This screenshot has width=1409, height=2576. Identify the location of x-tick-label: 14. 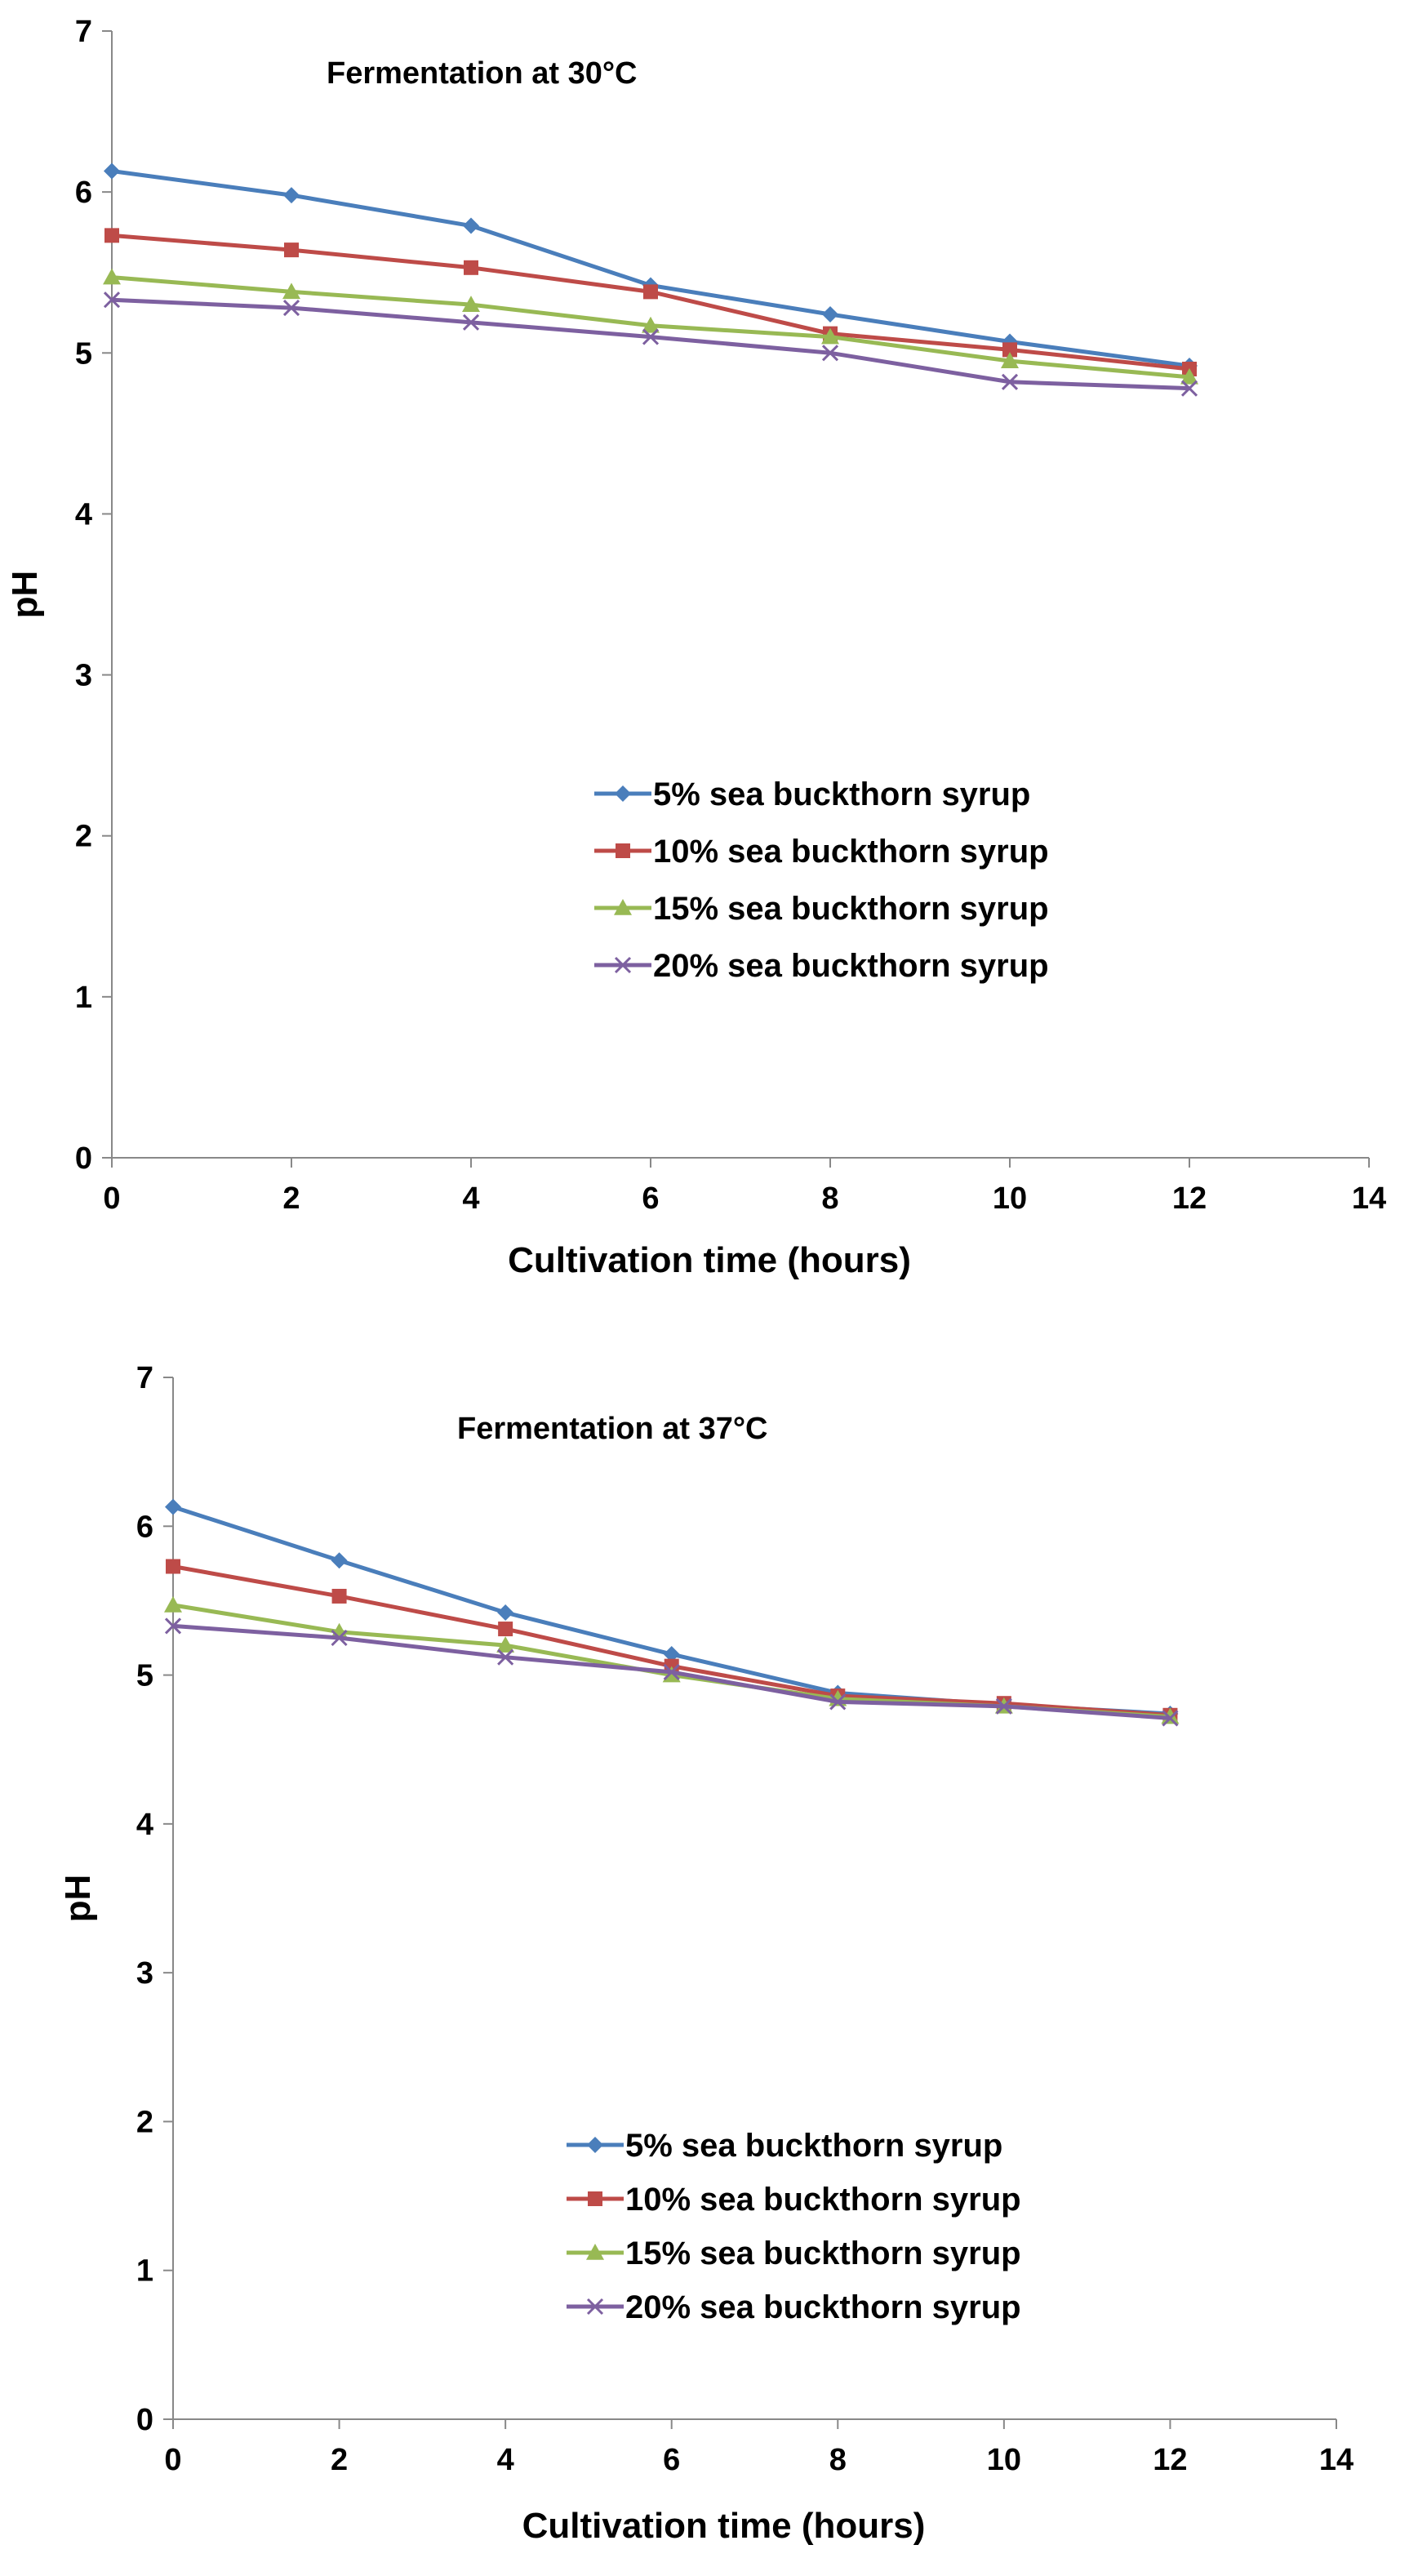
(1369, 1198).